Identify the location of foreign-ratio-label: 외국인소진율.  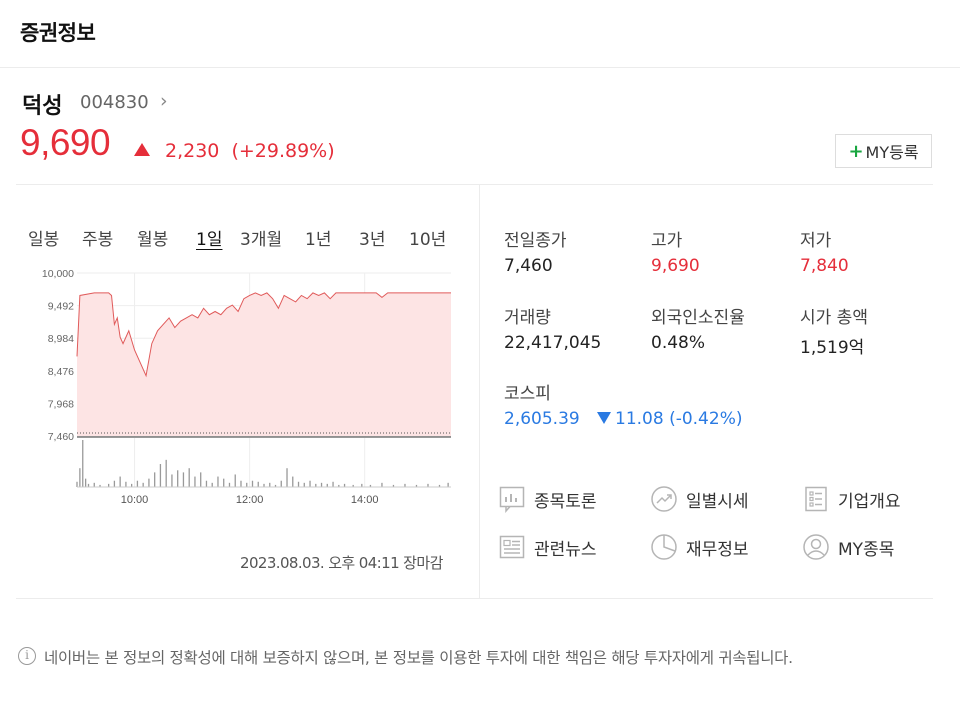
(698, 318).